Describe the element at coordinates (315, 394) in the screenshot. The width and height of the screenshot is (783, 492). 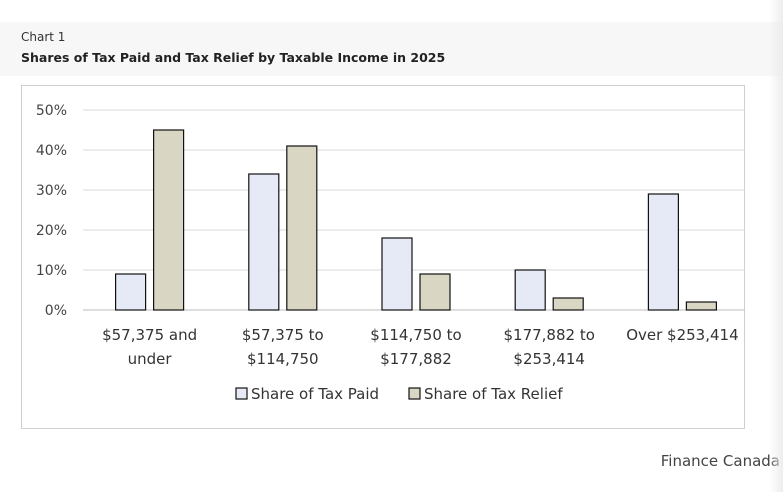
I see `legend-label-tax-paid: Share of Tax Paid` at that location.